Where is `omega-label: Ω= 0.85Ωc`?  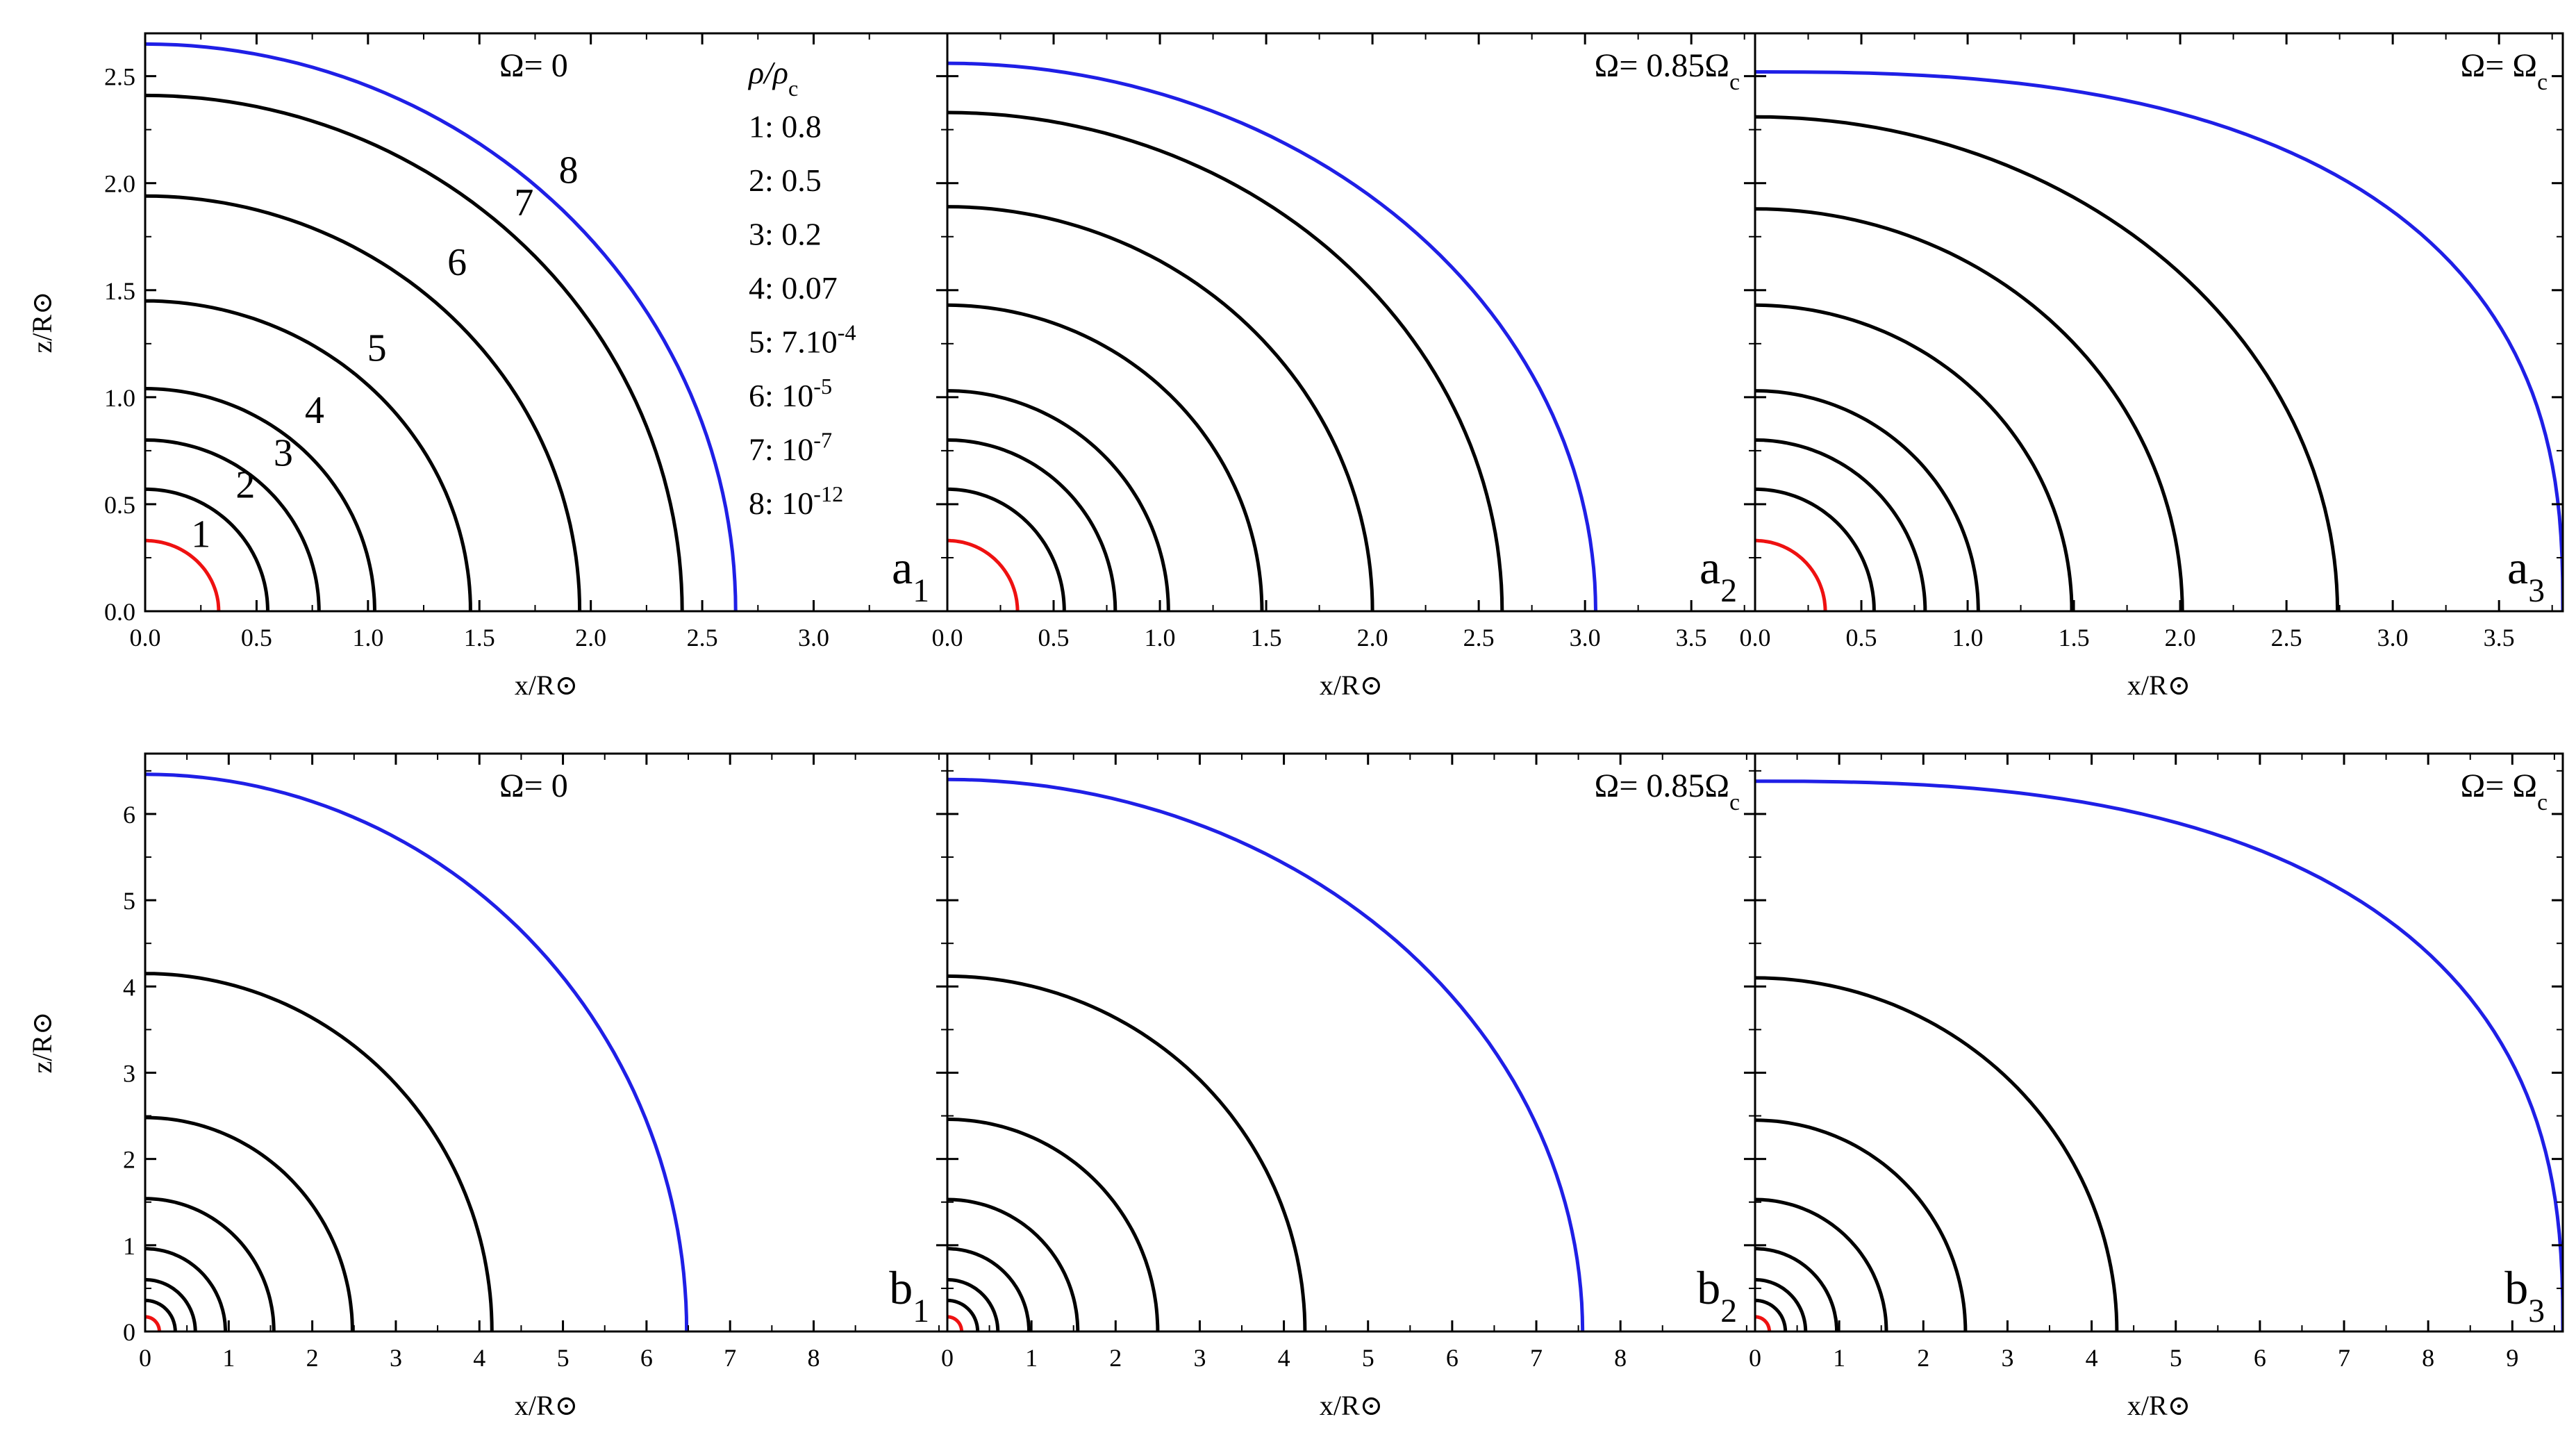 omega-label: Ω= 0.85Ωc is located at coordinates (1667, 71).